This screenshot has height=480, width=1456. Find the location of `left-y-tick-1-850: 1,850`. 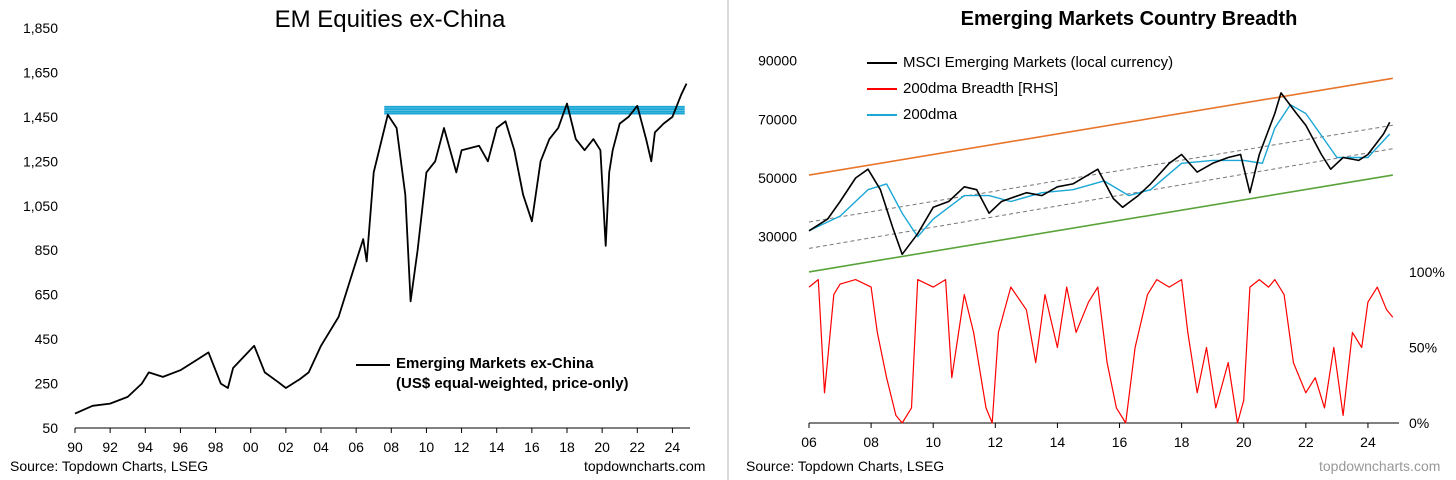

left-y-tick-1-850: 1,850 is located at coordinates (40, 28).